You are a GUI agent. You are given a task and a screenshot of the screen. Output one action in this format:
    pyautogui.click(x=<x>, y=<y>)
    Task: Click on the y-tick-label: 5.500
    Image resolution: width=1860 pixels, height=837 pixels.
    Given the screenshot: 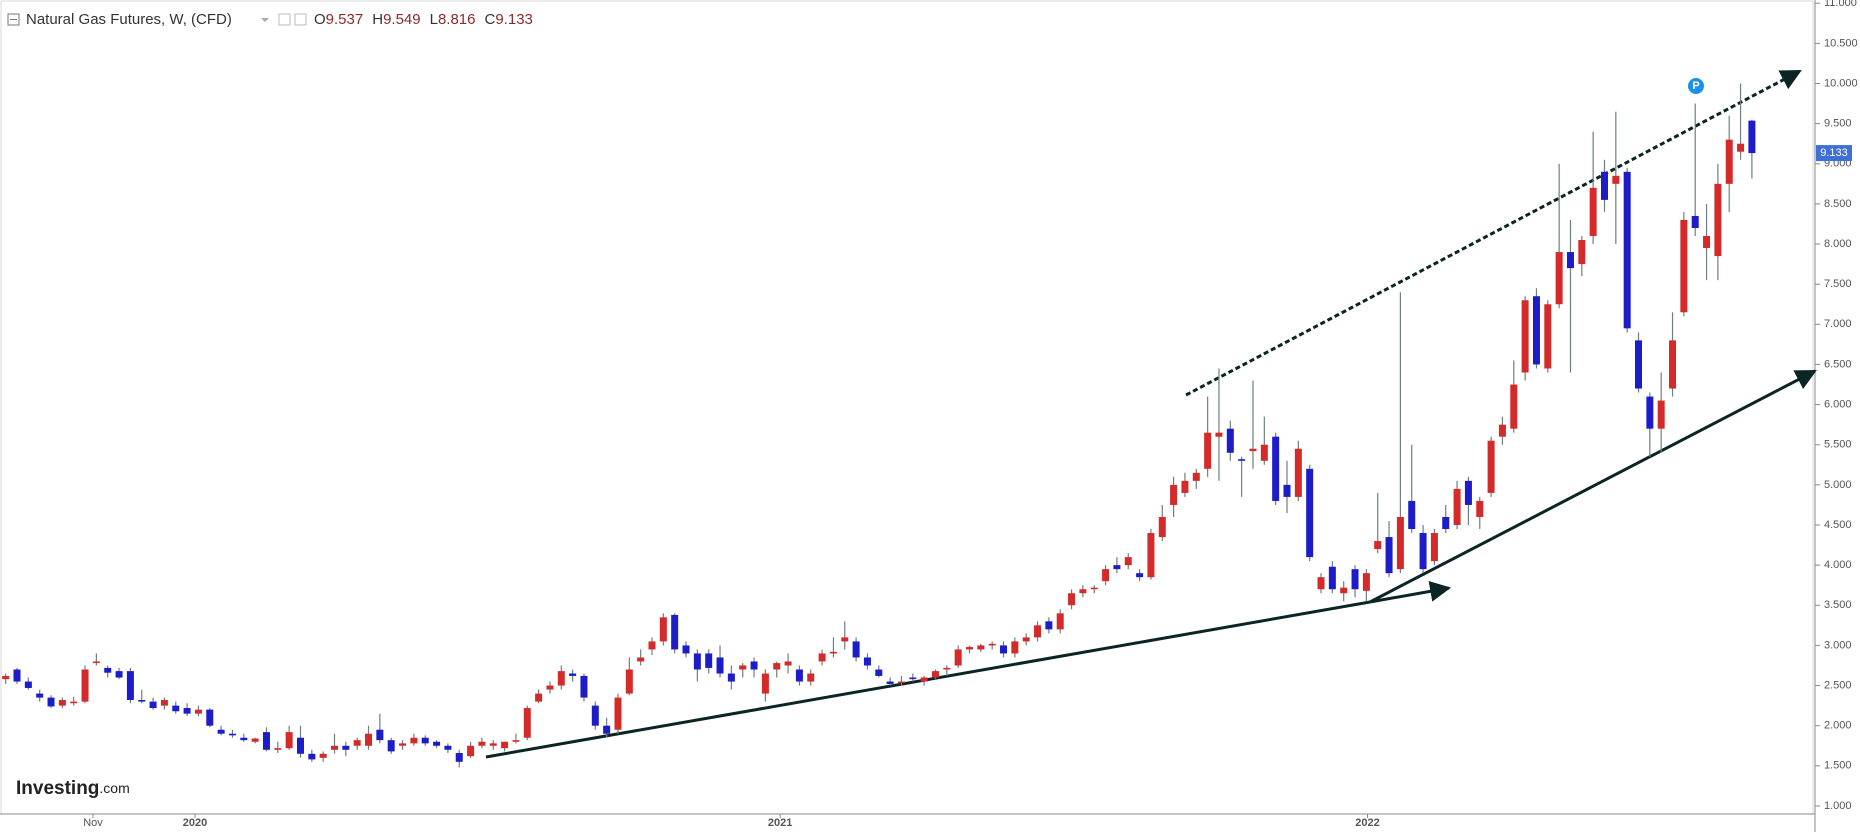 What is the action you would take?
    pyautogui.click(x=1838, y=445)
    